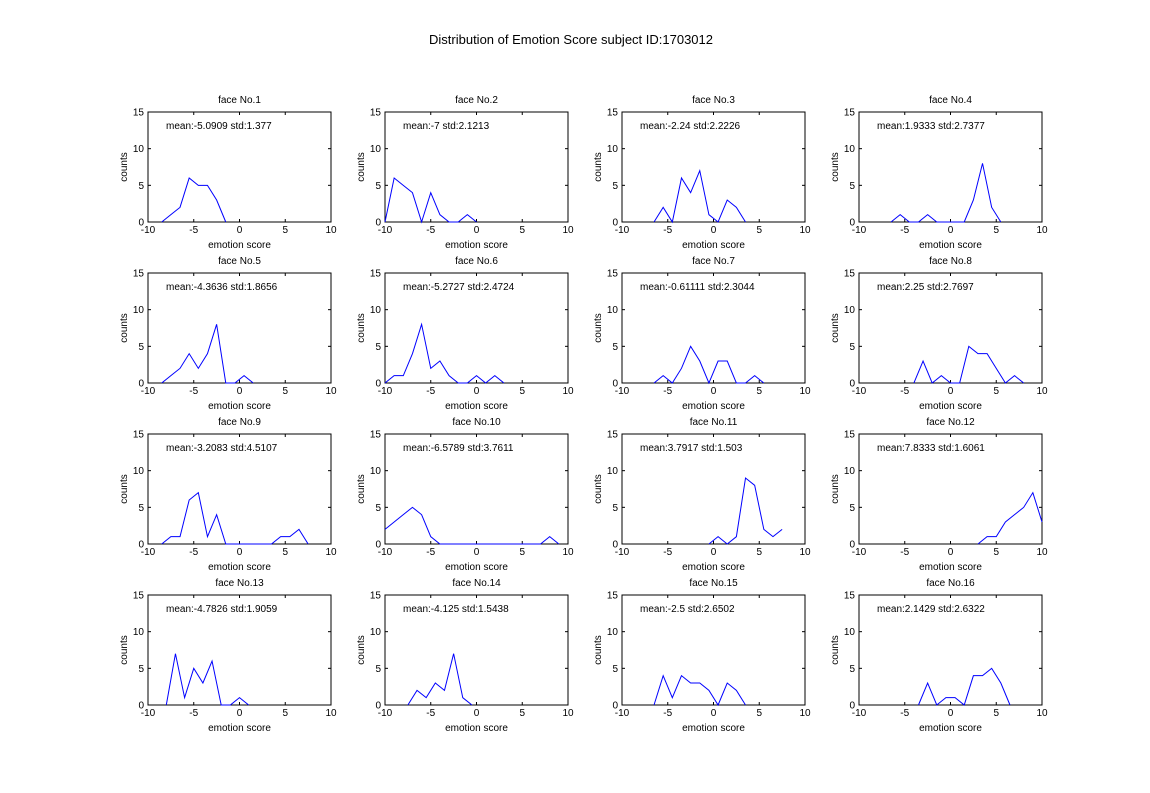 The image size is (1150, 793). Describe the element at coordinates (458, 448) in the screenshot. I see `stats-annotation: mean:-6.5789 std:3.7611` at that location.